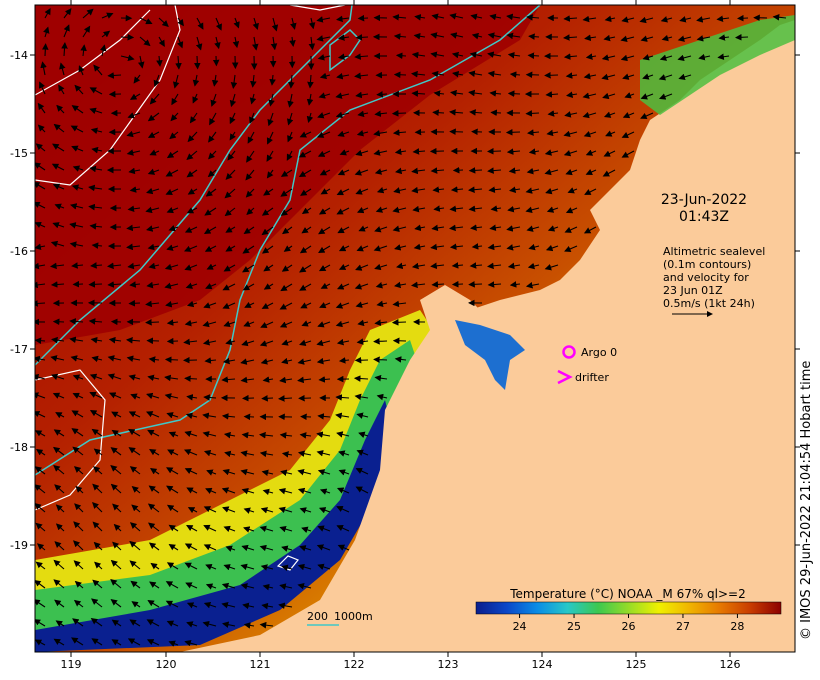  I want to click on argo-marker, so click(569, 352).